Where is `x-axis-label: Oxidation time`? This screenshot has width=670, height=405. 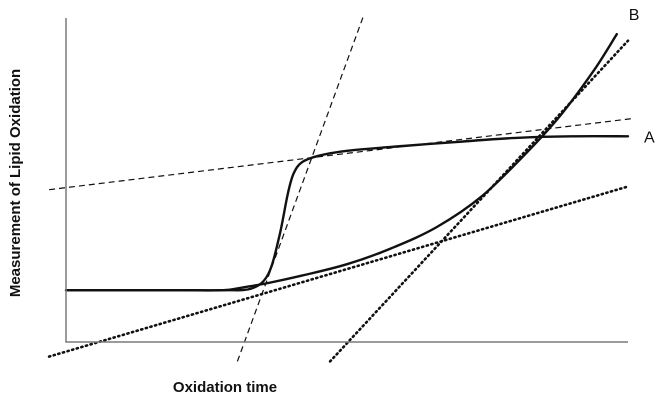
x-axis-label: Oxidation time is located at coordinates (225, 387).